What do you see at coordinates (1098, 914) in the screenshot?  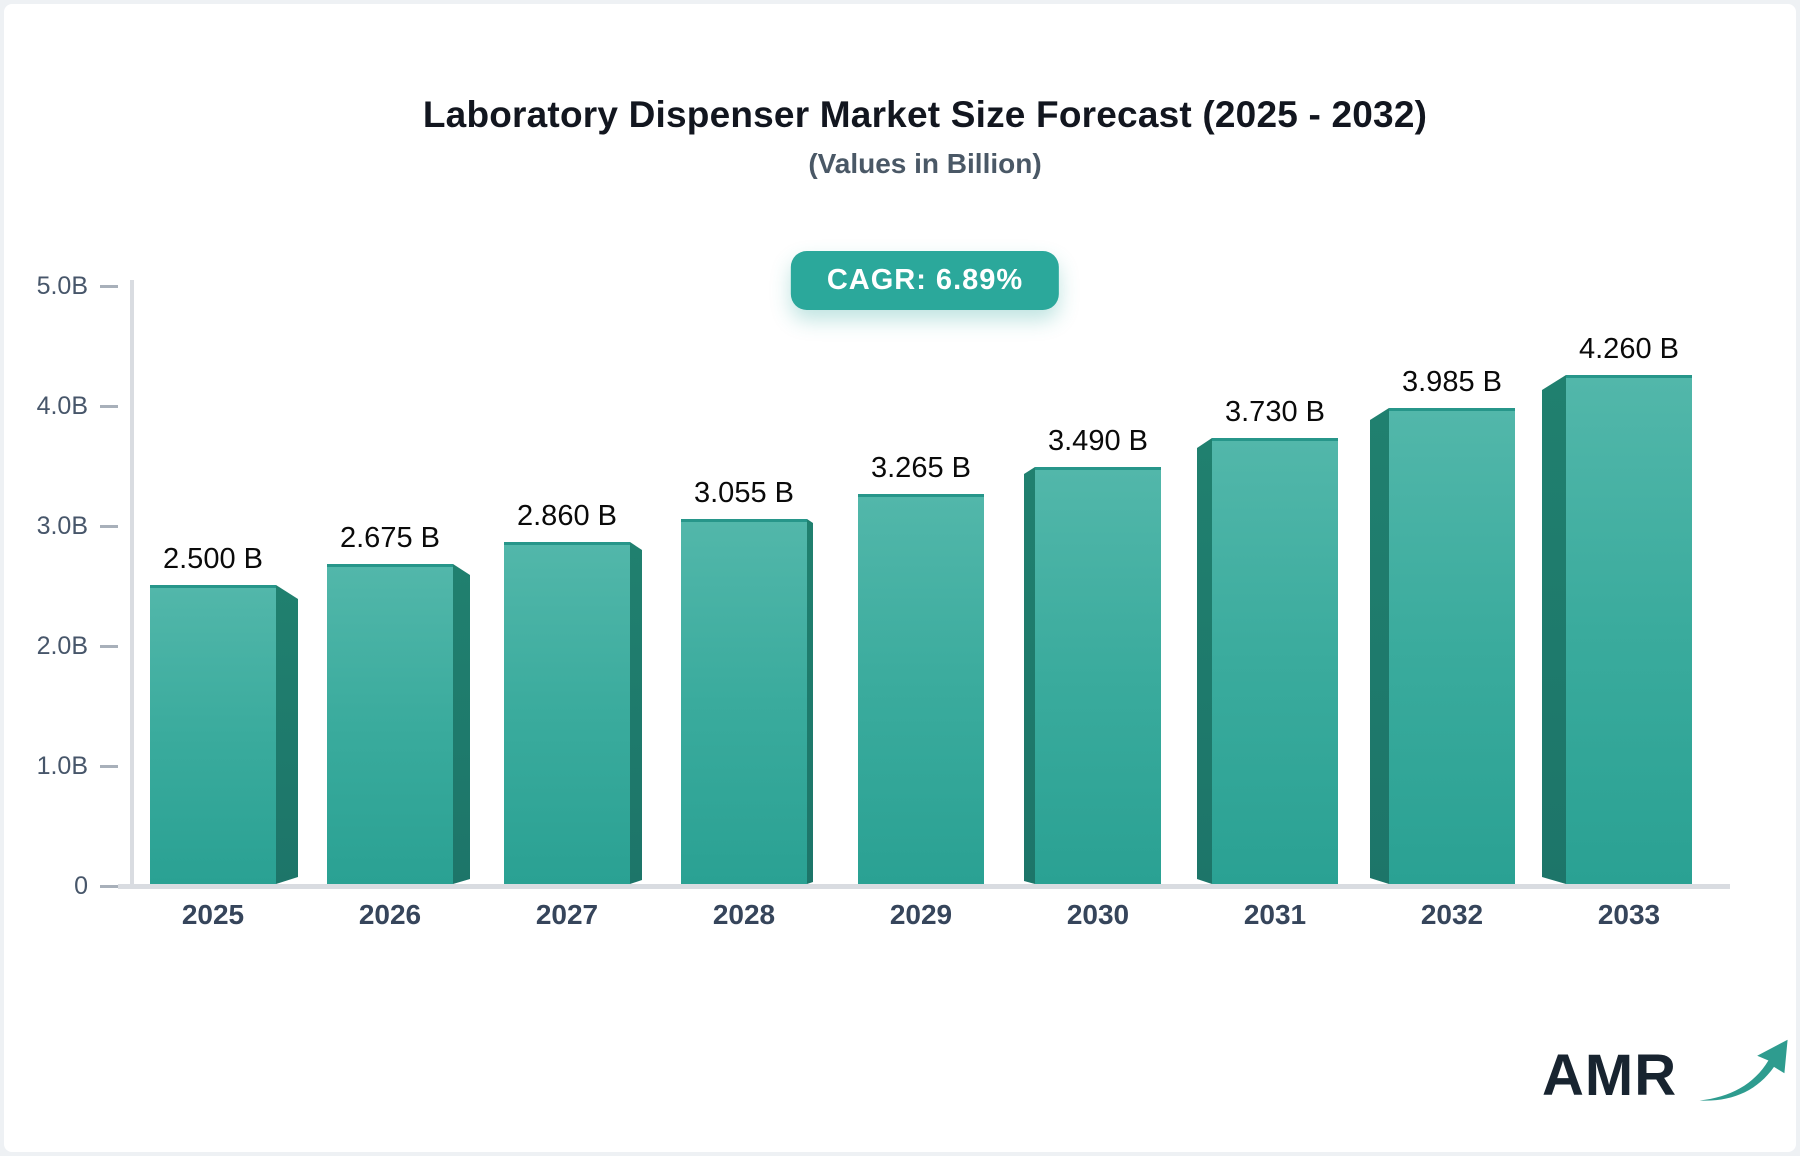 I see `x-axis-label: 2030` at bounding box center [1098, 914].